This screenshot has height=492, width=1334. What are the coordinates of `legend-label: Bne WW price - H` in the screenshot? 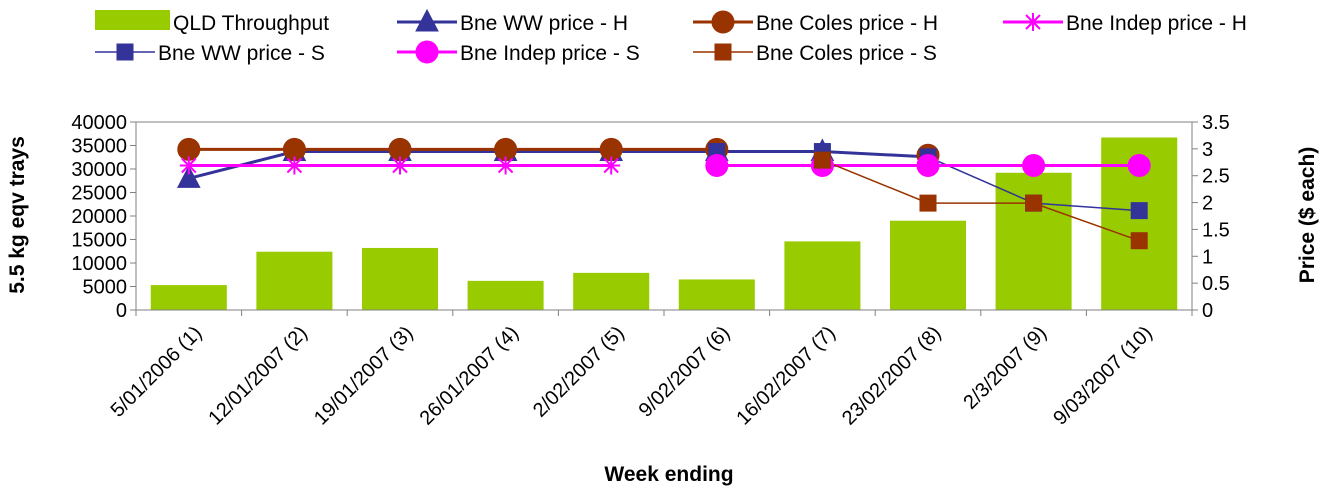 It's located at (544, 23).